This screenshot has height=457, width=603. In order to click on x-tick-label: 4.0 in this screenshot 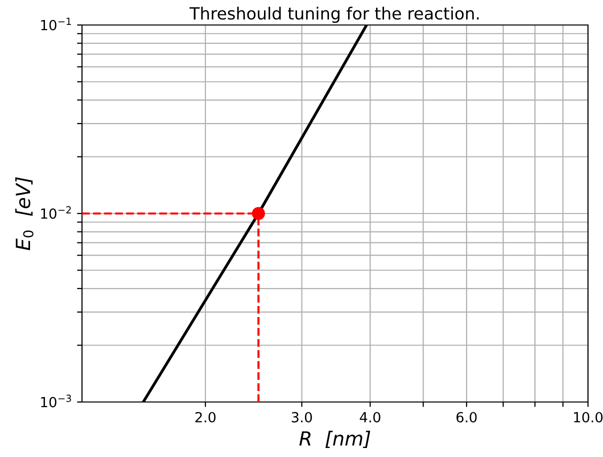, I will do `click(370, 417)`.